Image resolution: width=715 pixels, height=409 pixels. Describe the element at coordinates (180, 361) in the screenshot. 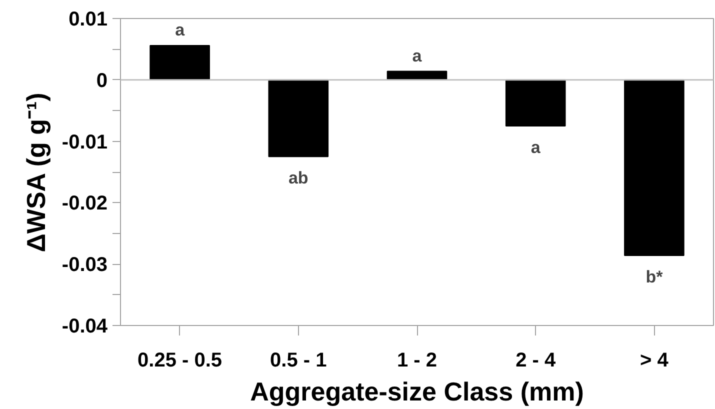

I see `x-tick-label: 0.25 - 0.5` at that location.